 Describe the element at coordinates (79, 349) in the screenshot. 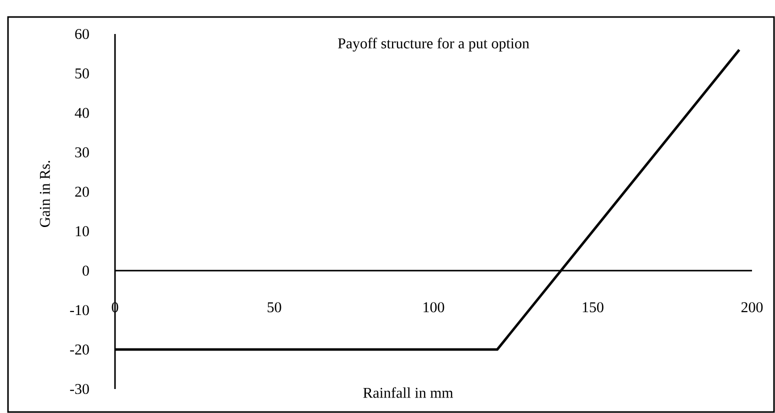

I see `y-tick-label: -20` at that location.